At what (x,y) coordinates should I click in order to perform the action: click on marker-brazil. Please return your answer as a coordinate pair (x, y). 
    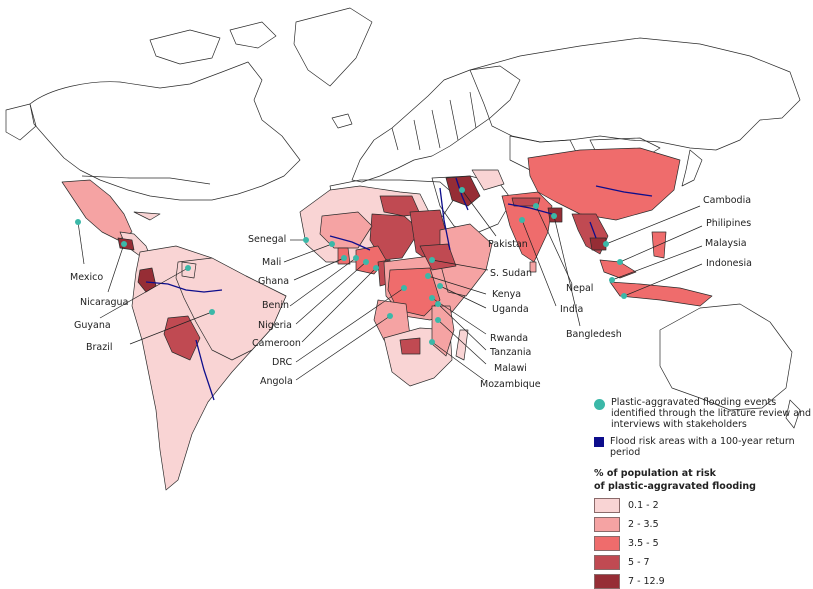
    Looking at the image, I should click on (212, 312).